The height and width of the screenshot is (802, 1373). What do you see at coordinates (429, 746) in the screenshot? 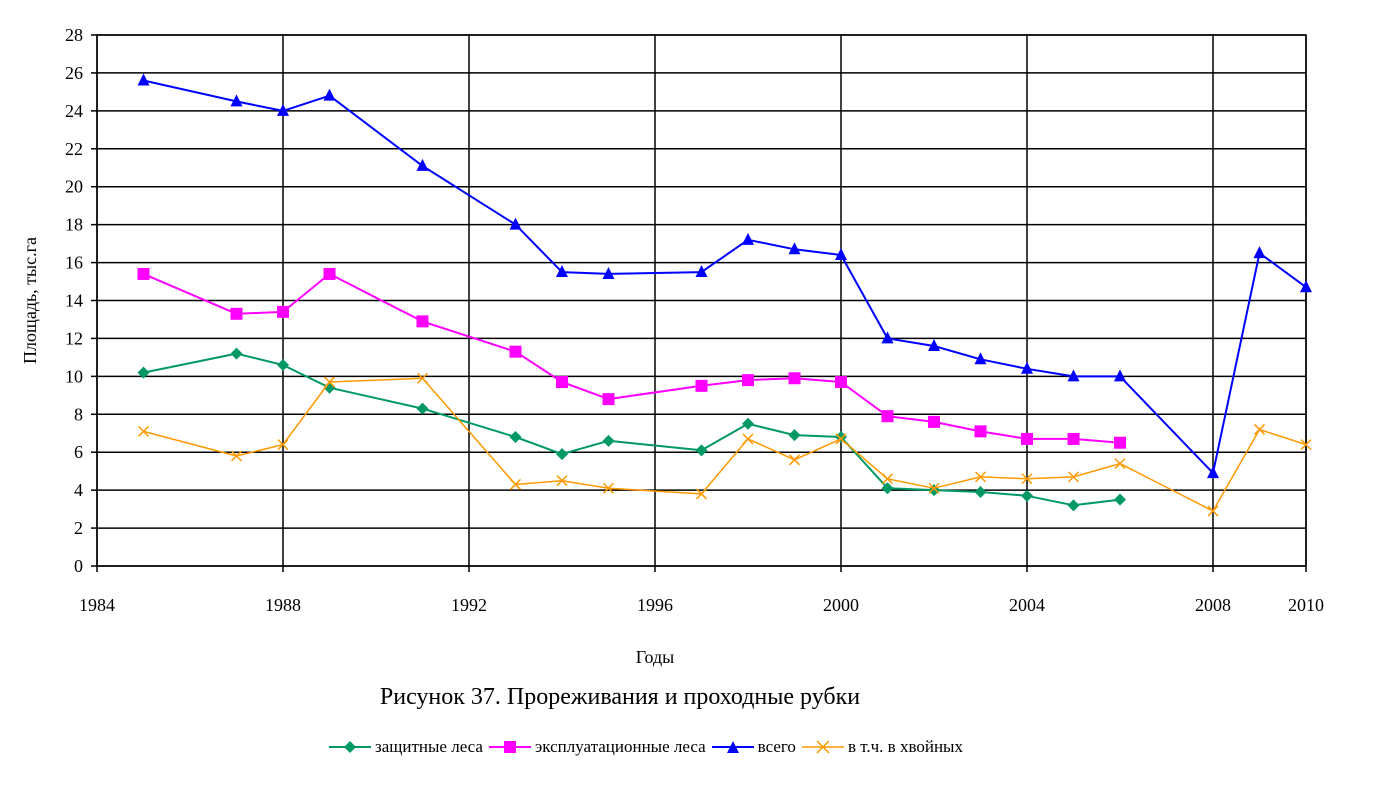
I see `legend-label: защитные леса` at bounding box center [429, 746].